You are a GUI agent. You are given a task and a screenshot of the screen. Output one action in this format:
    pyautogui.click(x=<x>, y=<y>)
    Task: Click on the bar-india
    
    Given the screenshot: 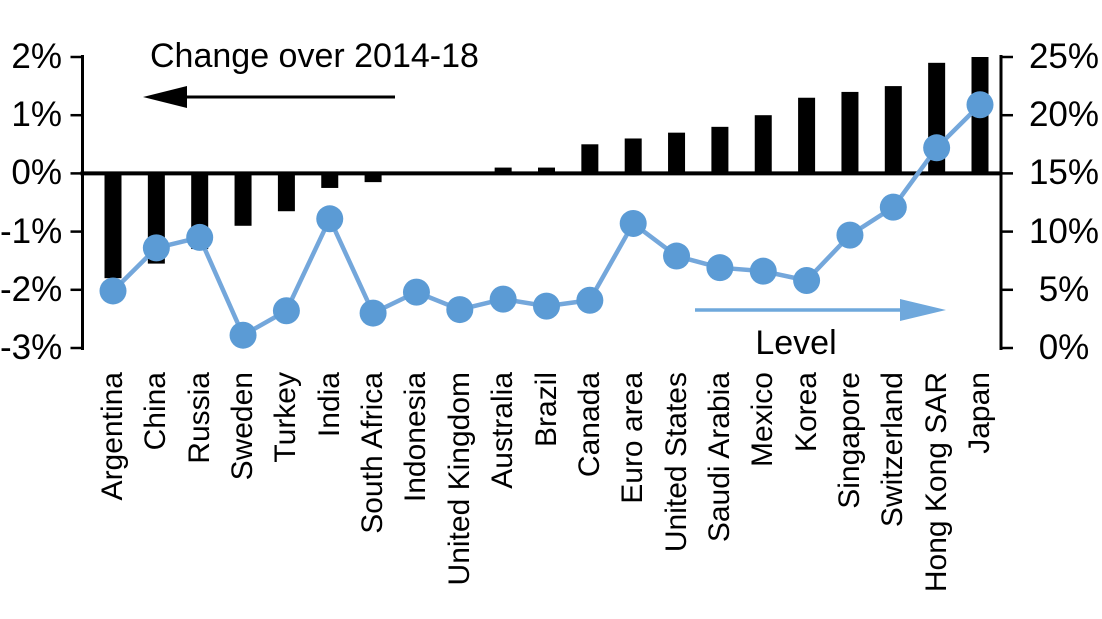 What is the action you would take?
    pyautogui.click(x=330, y=180)
    